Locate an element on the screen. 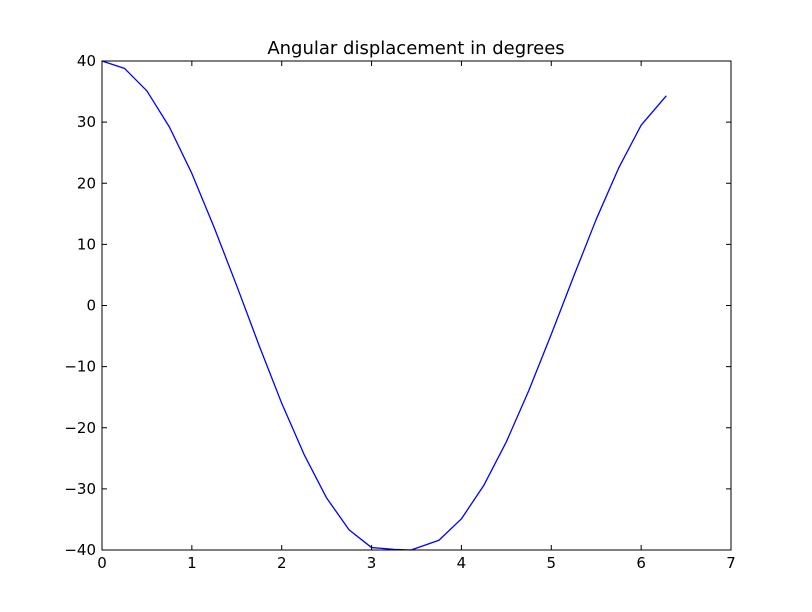 This screenshot has height=612, width=812. x-tick-label: 5 is located at coordinates (552, 563).